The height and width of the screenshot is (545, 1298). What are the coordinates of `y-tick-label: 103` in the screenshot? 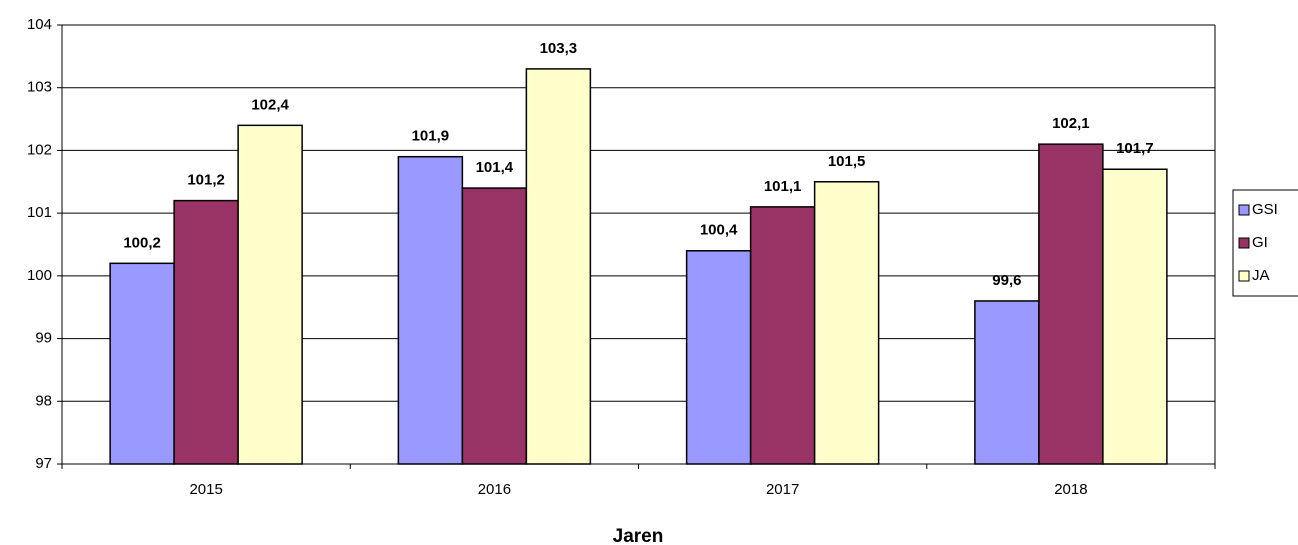 It's located at (39, 87).